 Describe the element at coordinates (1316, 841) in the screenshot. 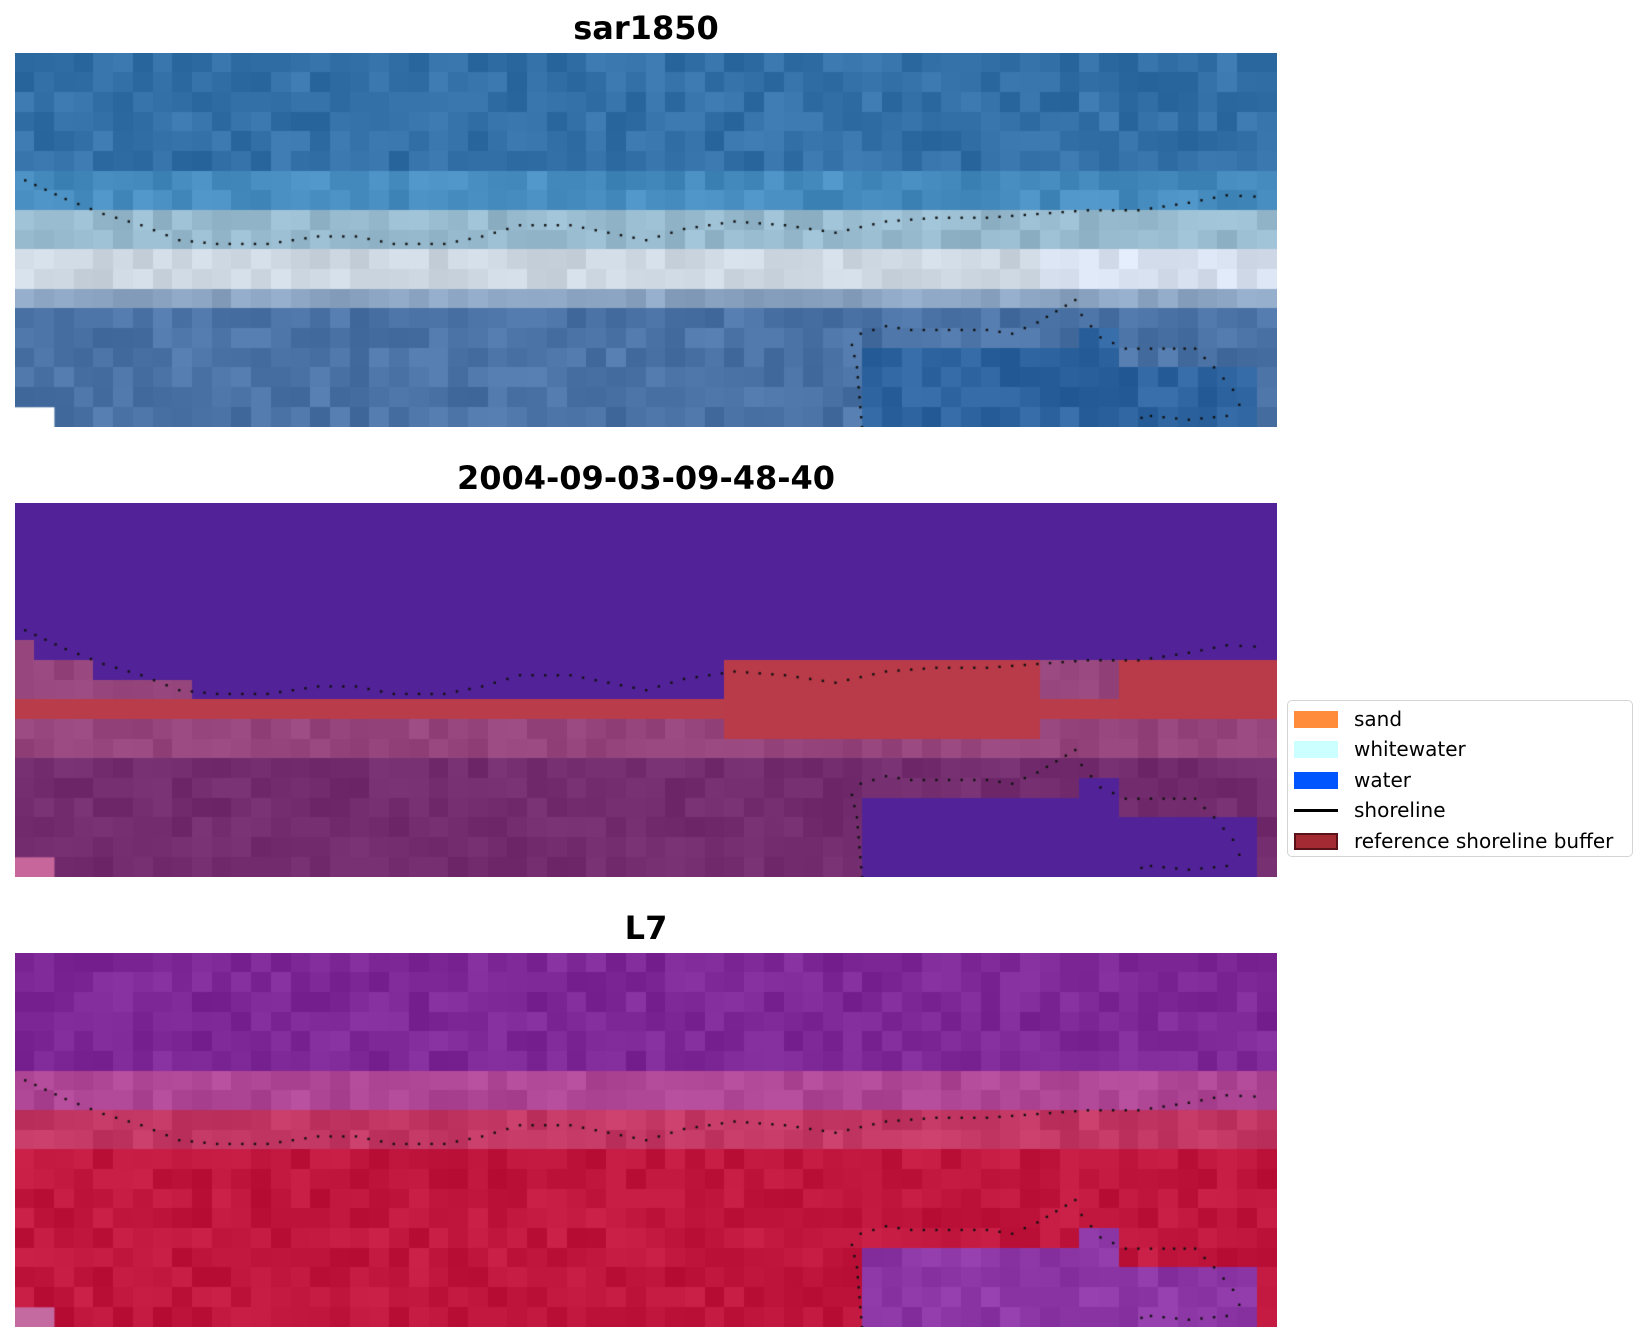

I see `reference-buffer-swatch` at that location.